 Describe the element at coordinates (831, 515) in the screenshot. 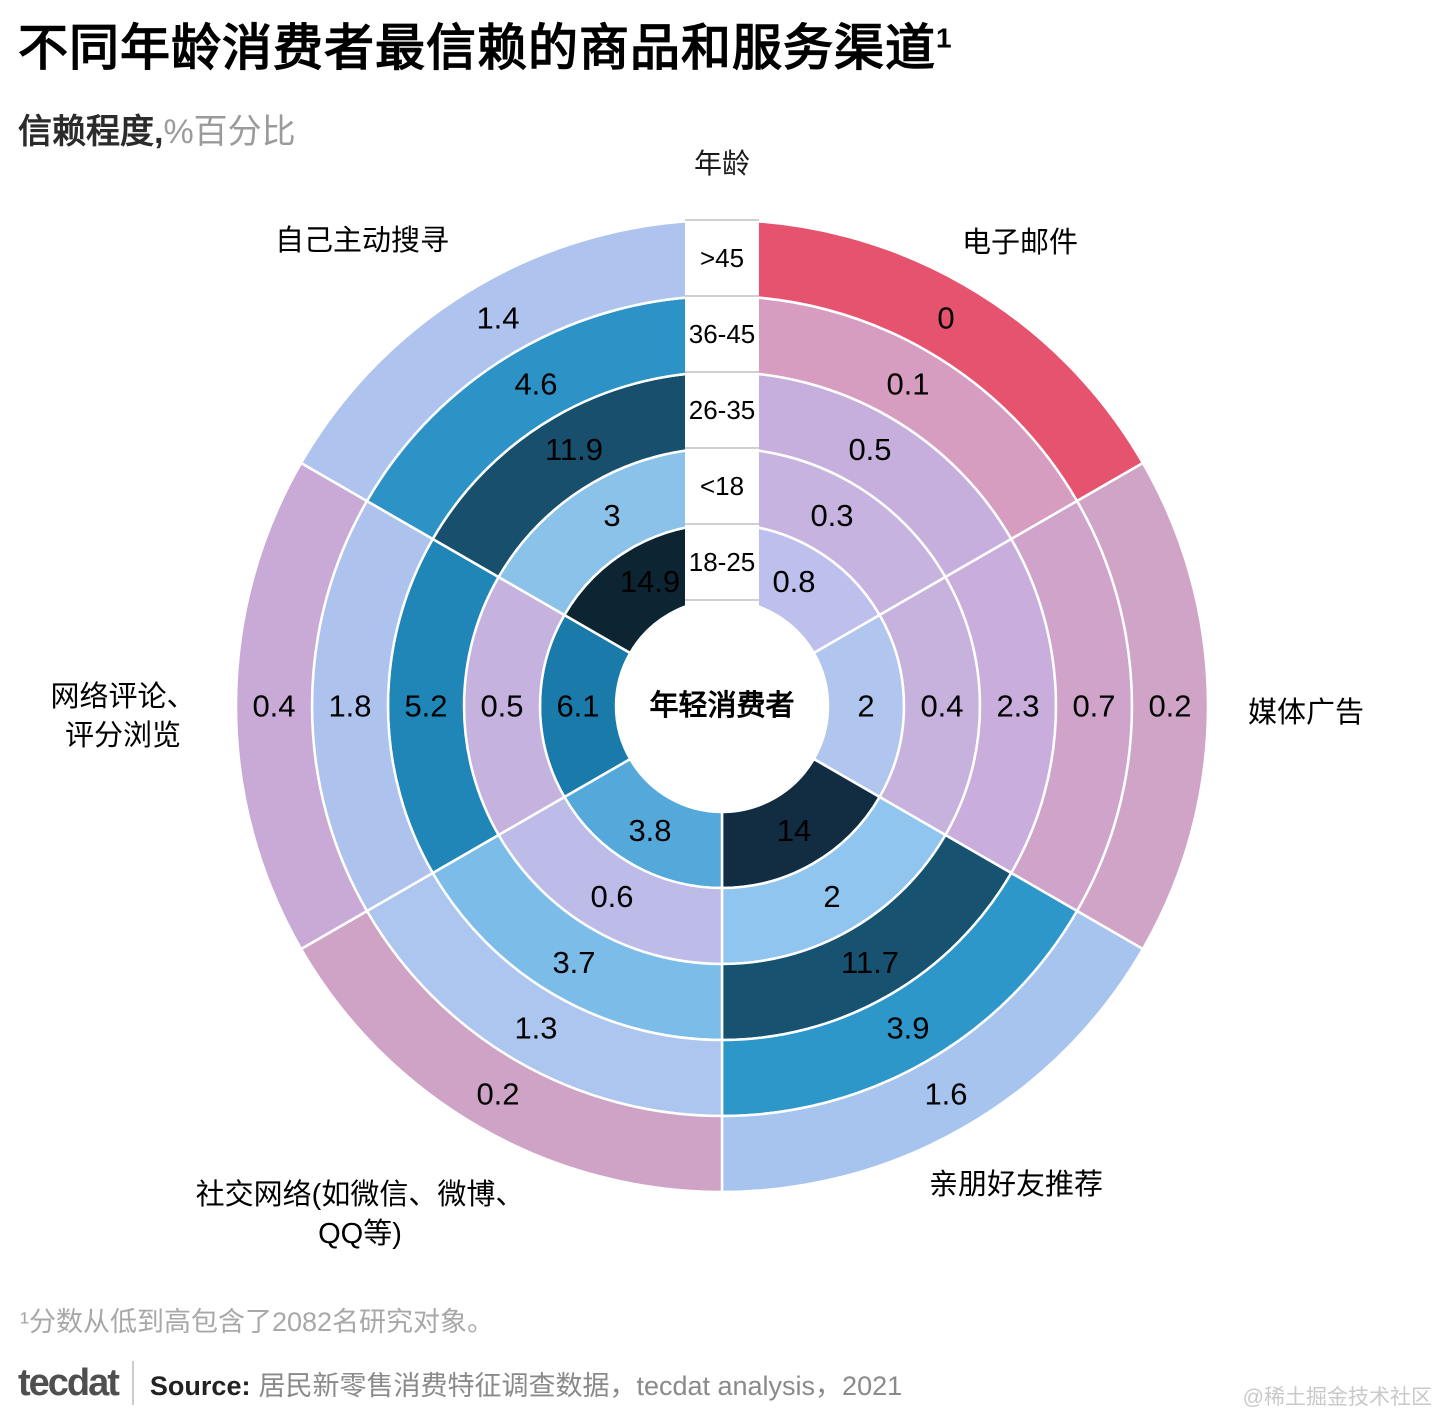

I see `cell-value-label: 0.3` at that location.